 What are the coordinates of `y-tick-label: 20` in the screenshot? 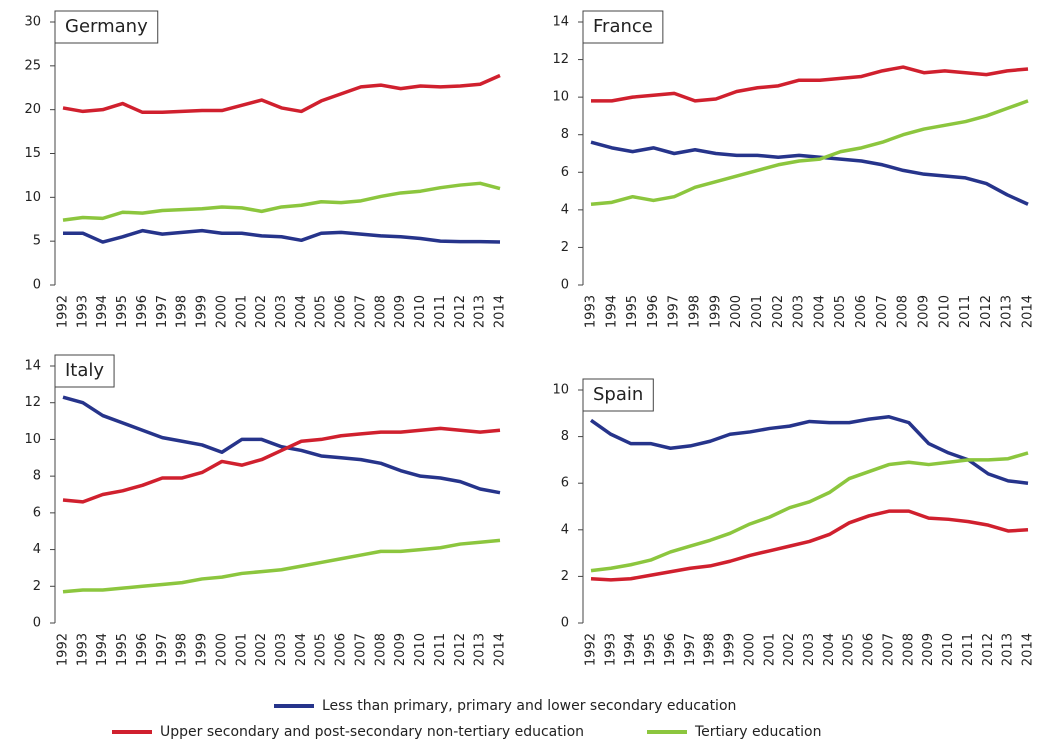 It's located at (32, 109).